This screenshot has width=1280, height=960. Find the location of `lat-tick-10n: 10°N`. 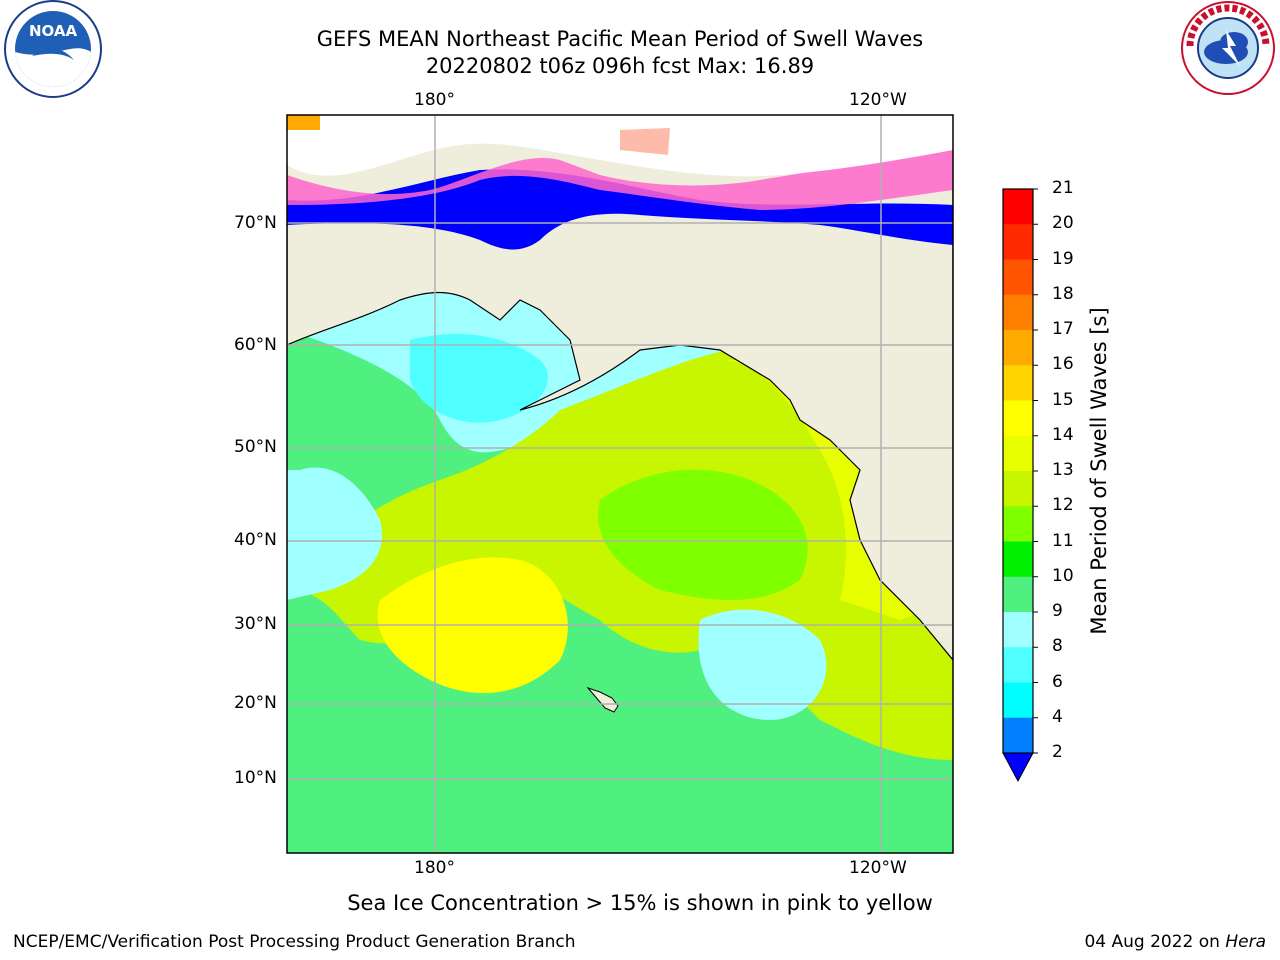

lat-tick-10n: 10°N is located at coordinates (255, 778).